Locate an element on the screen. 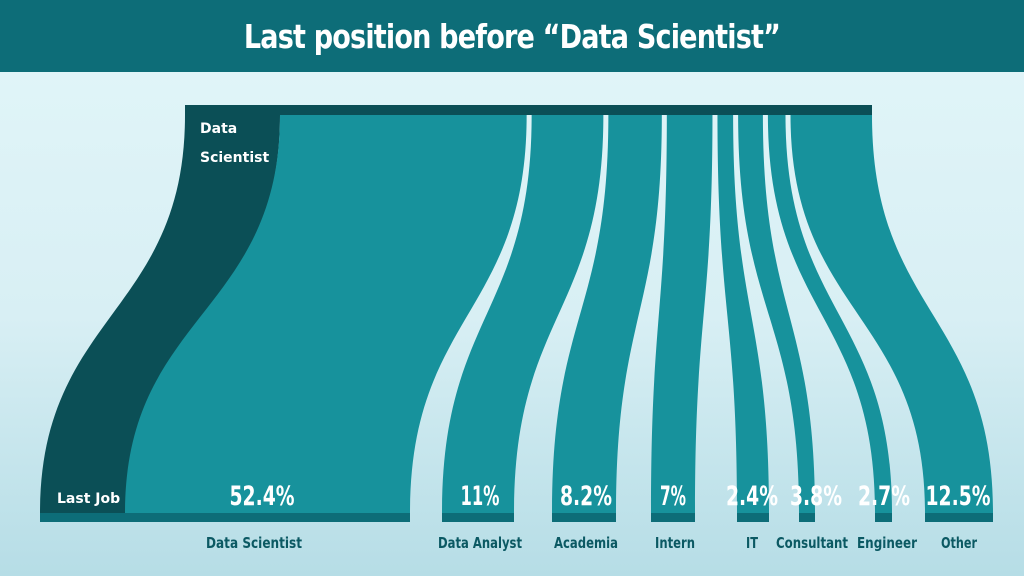  value-label-intern: 7% is located at coordinates (673, 496).